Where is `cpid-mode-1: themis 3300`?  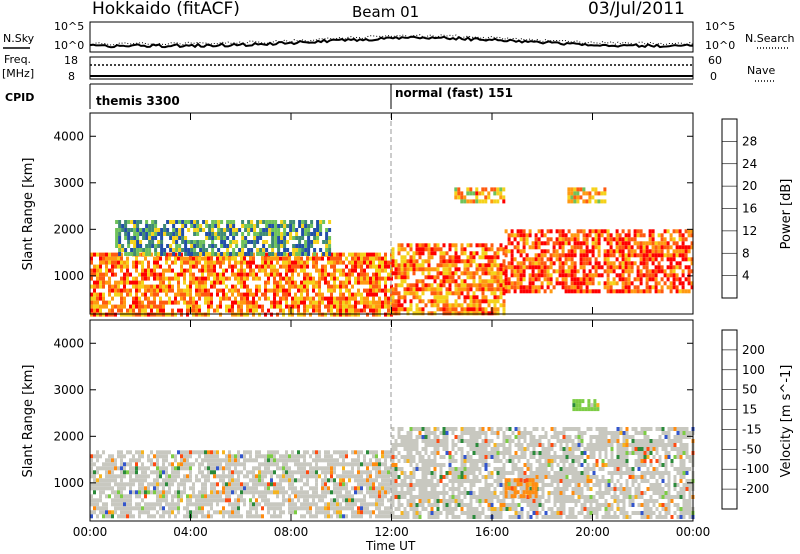 cpid-mode-1: themis 3300 is located at coordinates (138, 101).